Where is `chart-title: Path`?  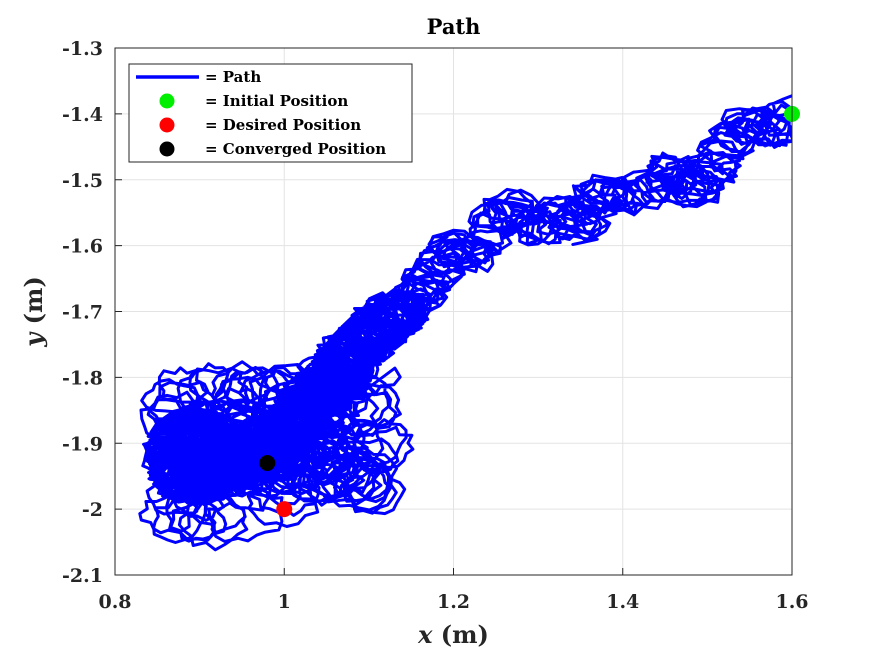 chart-title: Path is located at coordinates (454, 26).